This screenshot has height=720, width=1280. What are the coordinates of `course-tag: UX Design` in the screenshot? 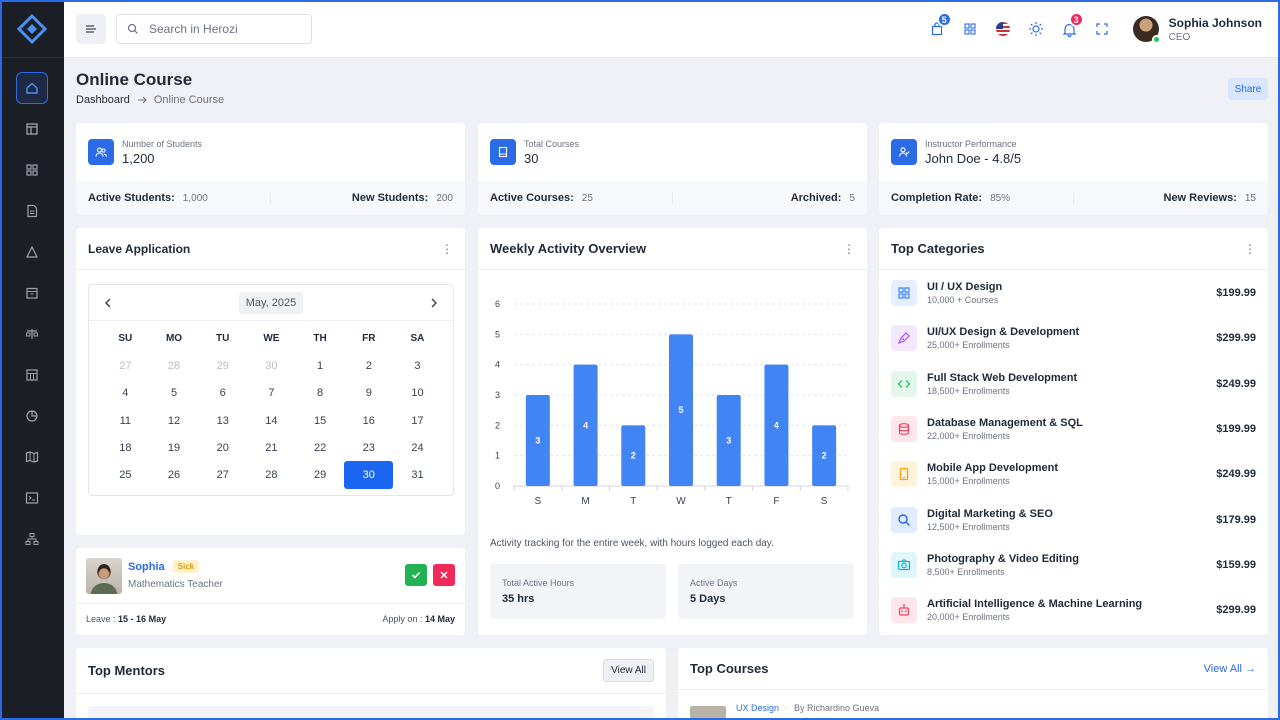 It's located at (758, 708).